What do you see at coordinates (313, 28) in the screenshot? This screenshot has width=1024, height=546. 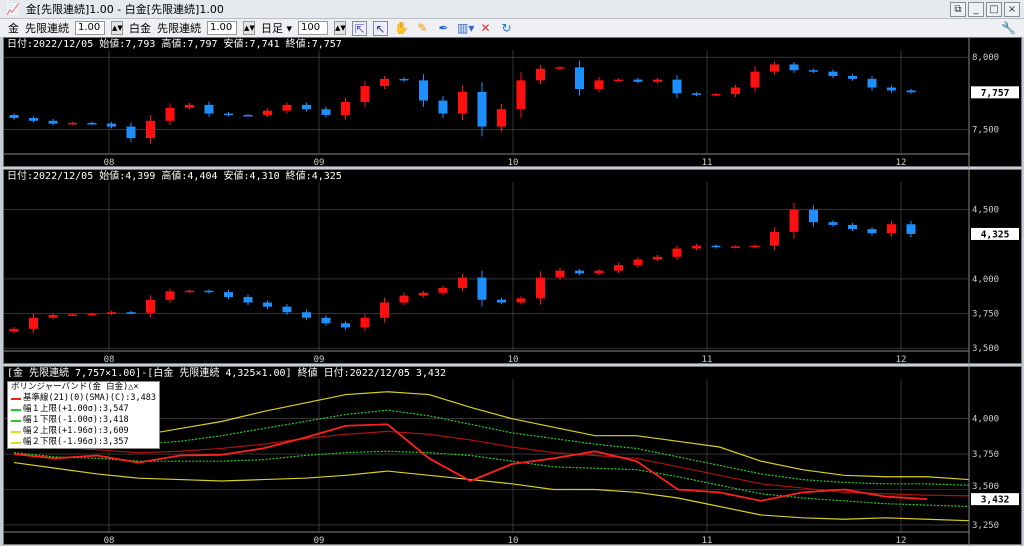 I see `bar-count-input: 100` at bounding box center [313, 28].